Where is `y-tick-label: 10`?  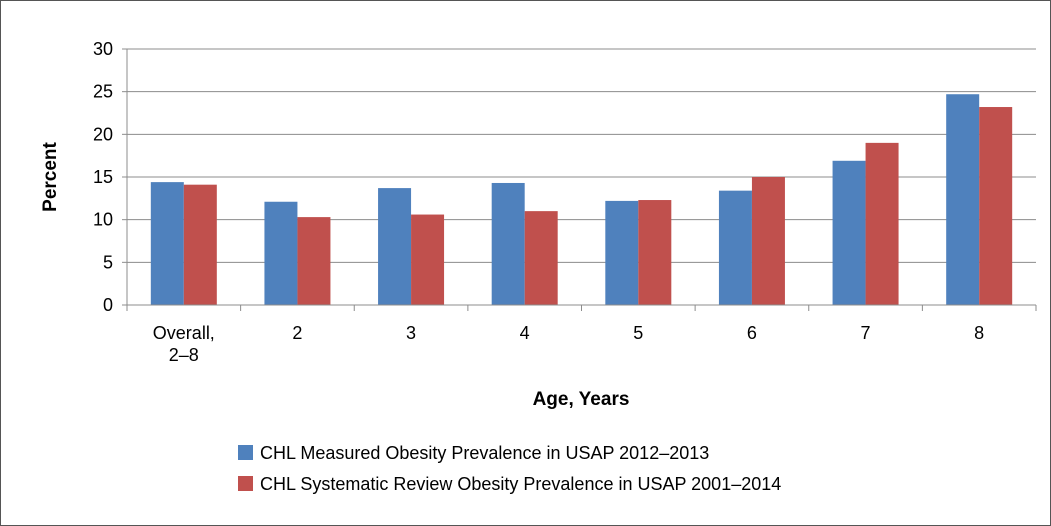
y-tick-label: 10 is located at coordinates (103, 220).